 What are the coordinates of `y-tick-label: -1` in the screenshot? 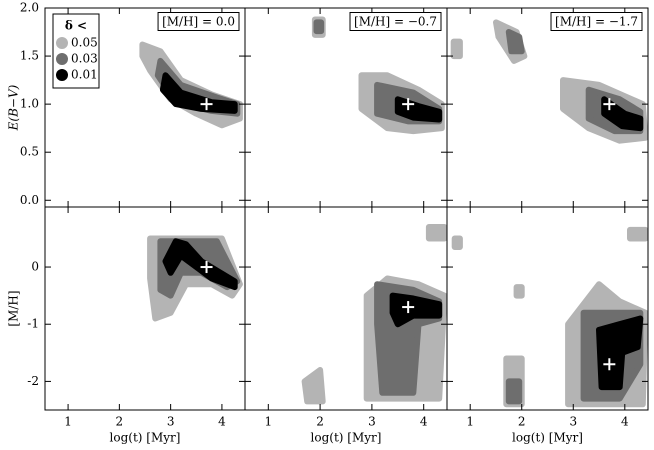 It's located at (33, 324).